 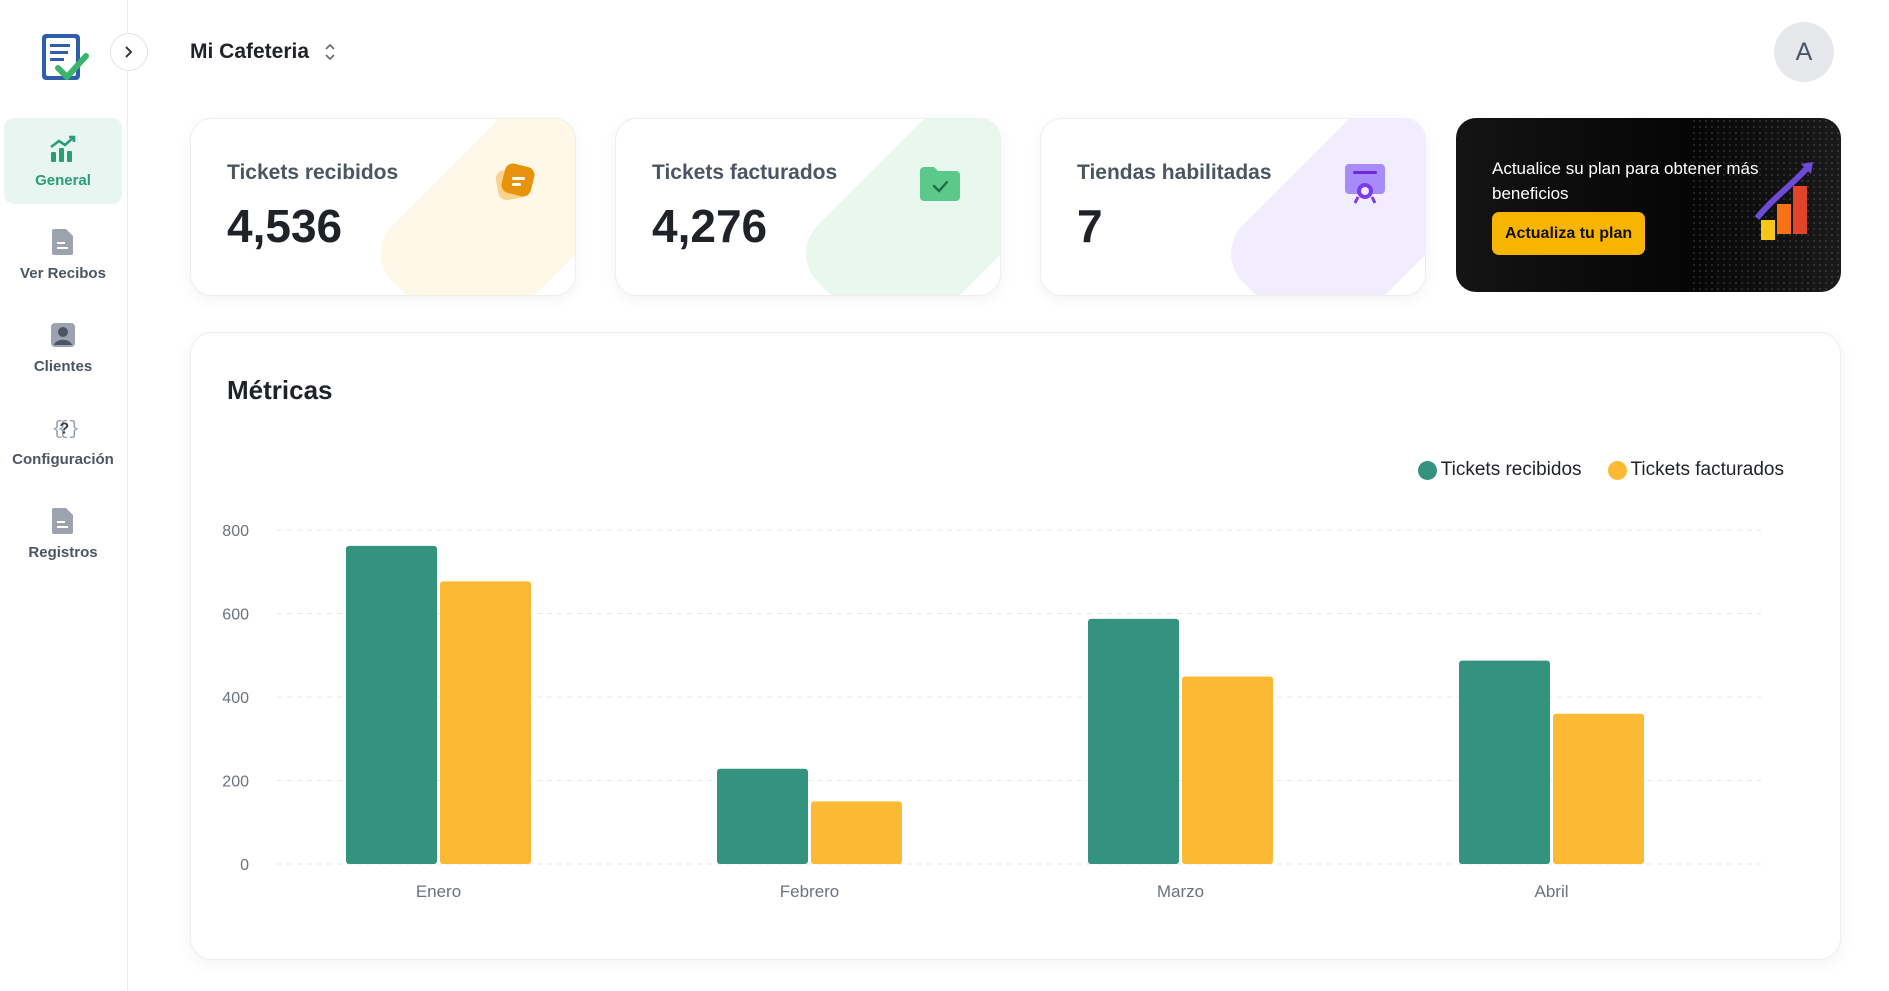 I want to click on store-name: Mi Cafeteria, so click(x=250, y=51).